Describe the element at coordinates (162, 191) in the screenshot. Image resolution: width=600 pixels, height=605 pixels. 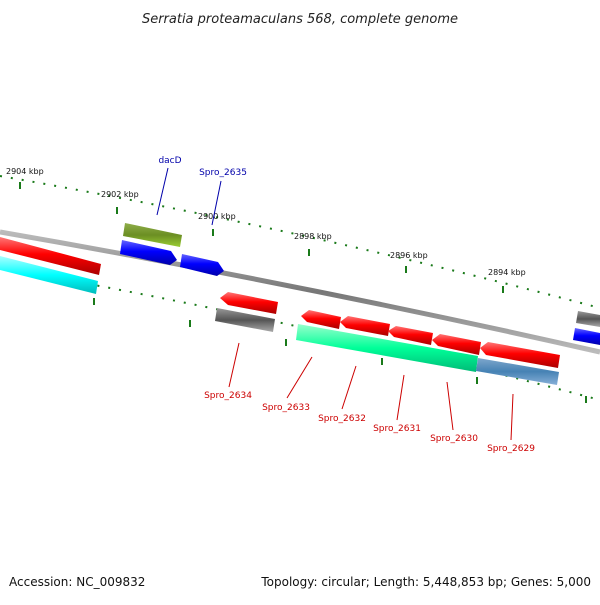
I see `leader-dacD` at that location.